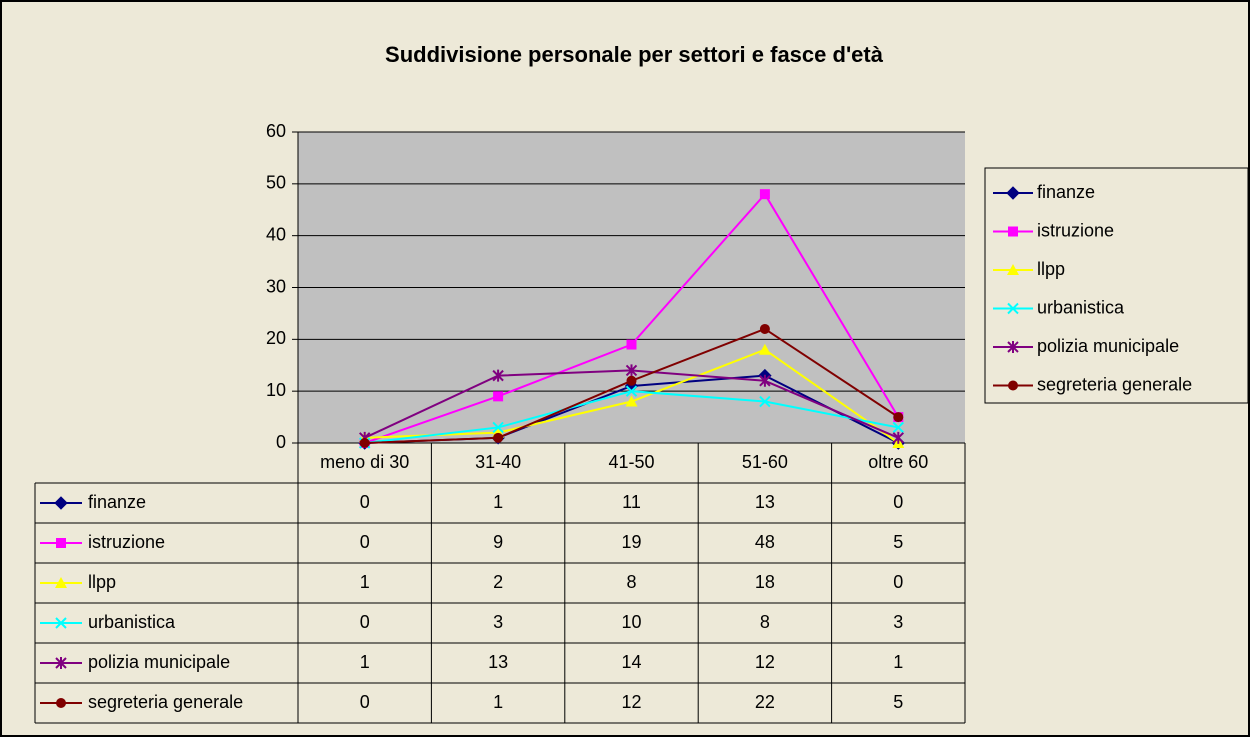 The image size is (1250, 742). What do you see at coordinates (1116, 285) in the screenshot?
I see `legend-box` at bounding box center [1116, 285].